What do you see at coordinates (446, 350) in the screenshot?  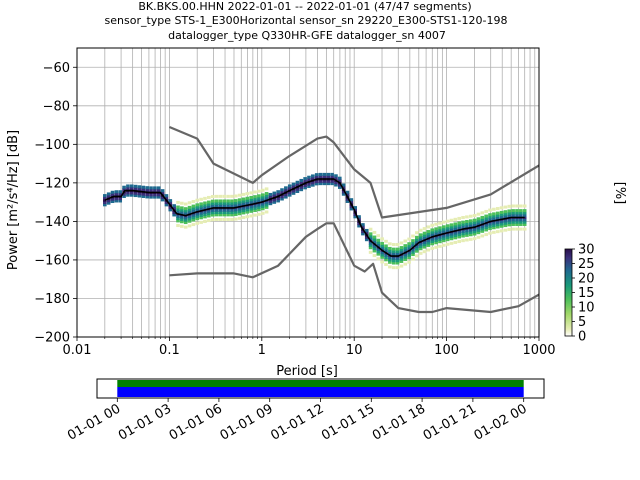 I see `x-tick-label: 100` at bounding box center [446, 350].